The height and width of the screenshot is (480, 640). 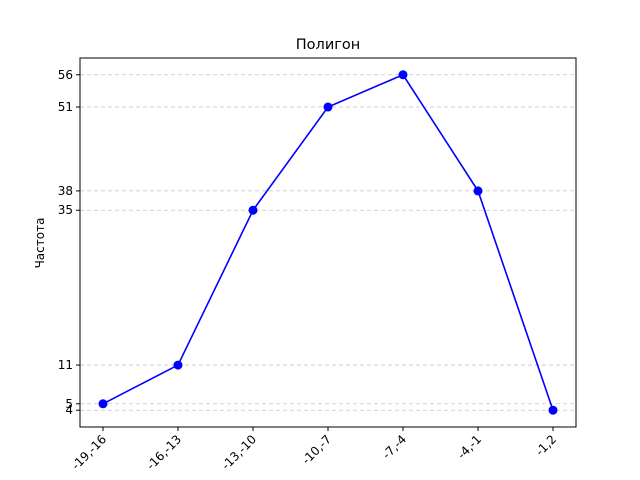 I want to click on y-tick-label: 11, so click(x=65, y=365).